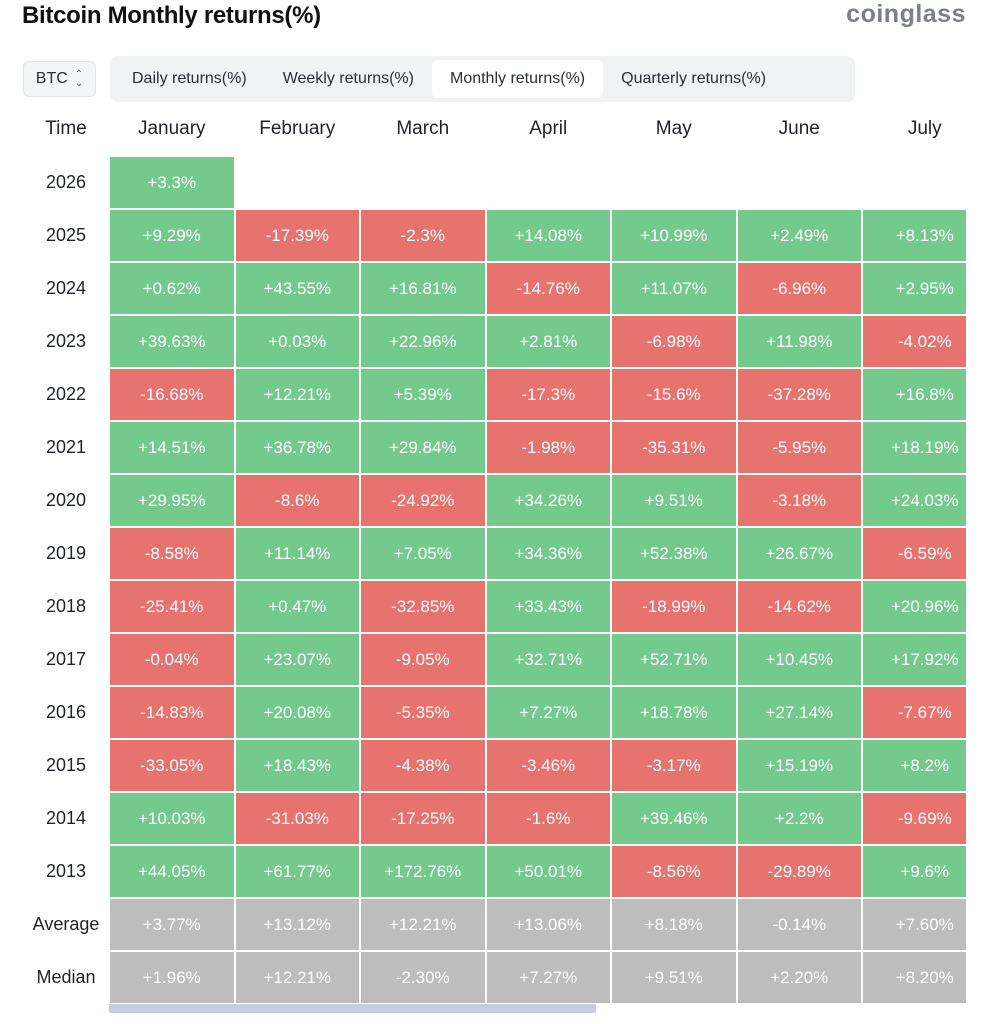 The height and width of the screenshot is (1024, 988). I want to click on summary-cell: +13.06%, so click(548, 924).